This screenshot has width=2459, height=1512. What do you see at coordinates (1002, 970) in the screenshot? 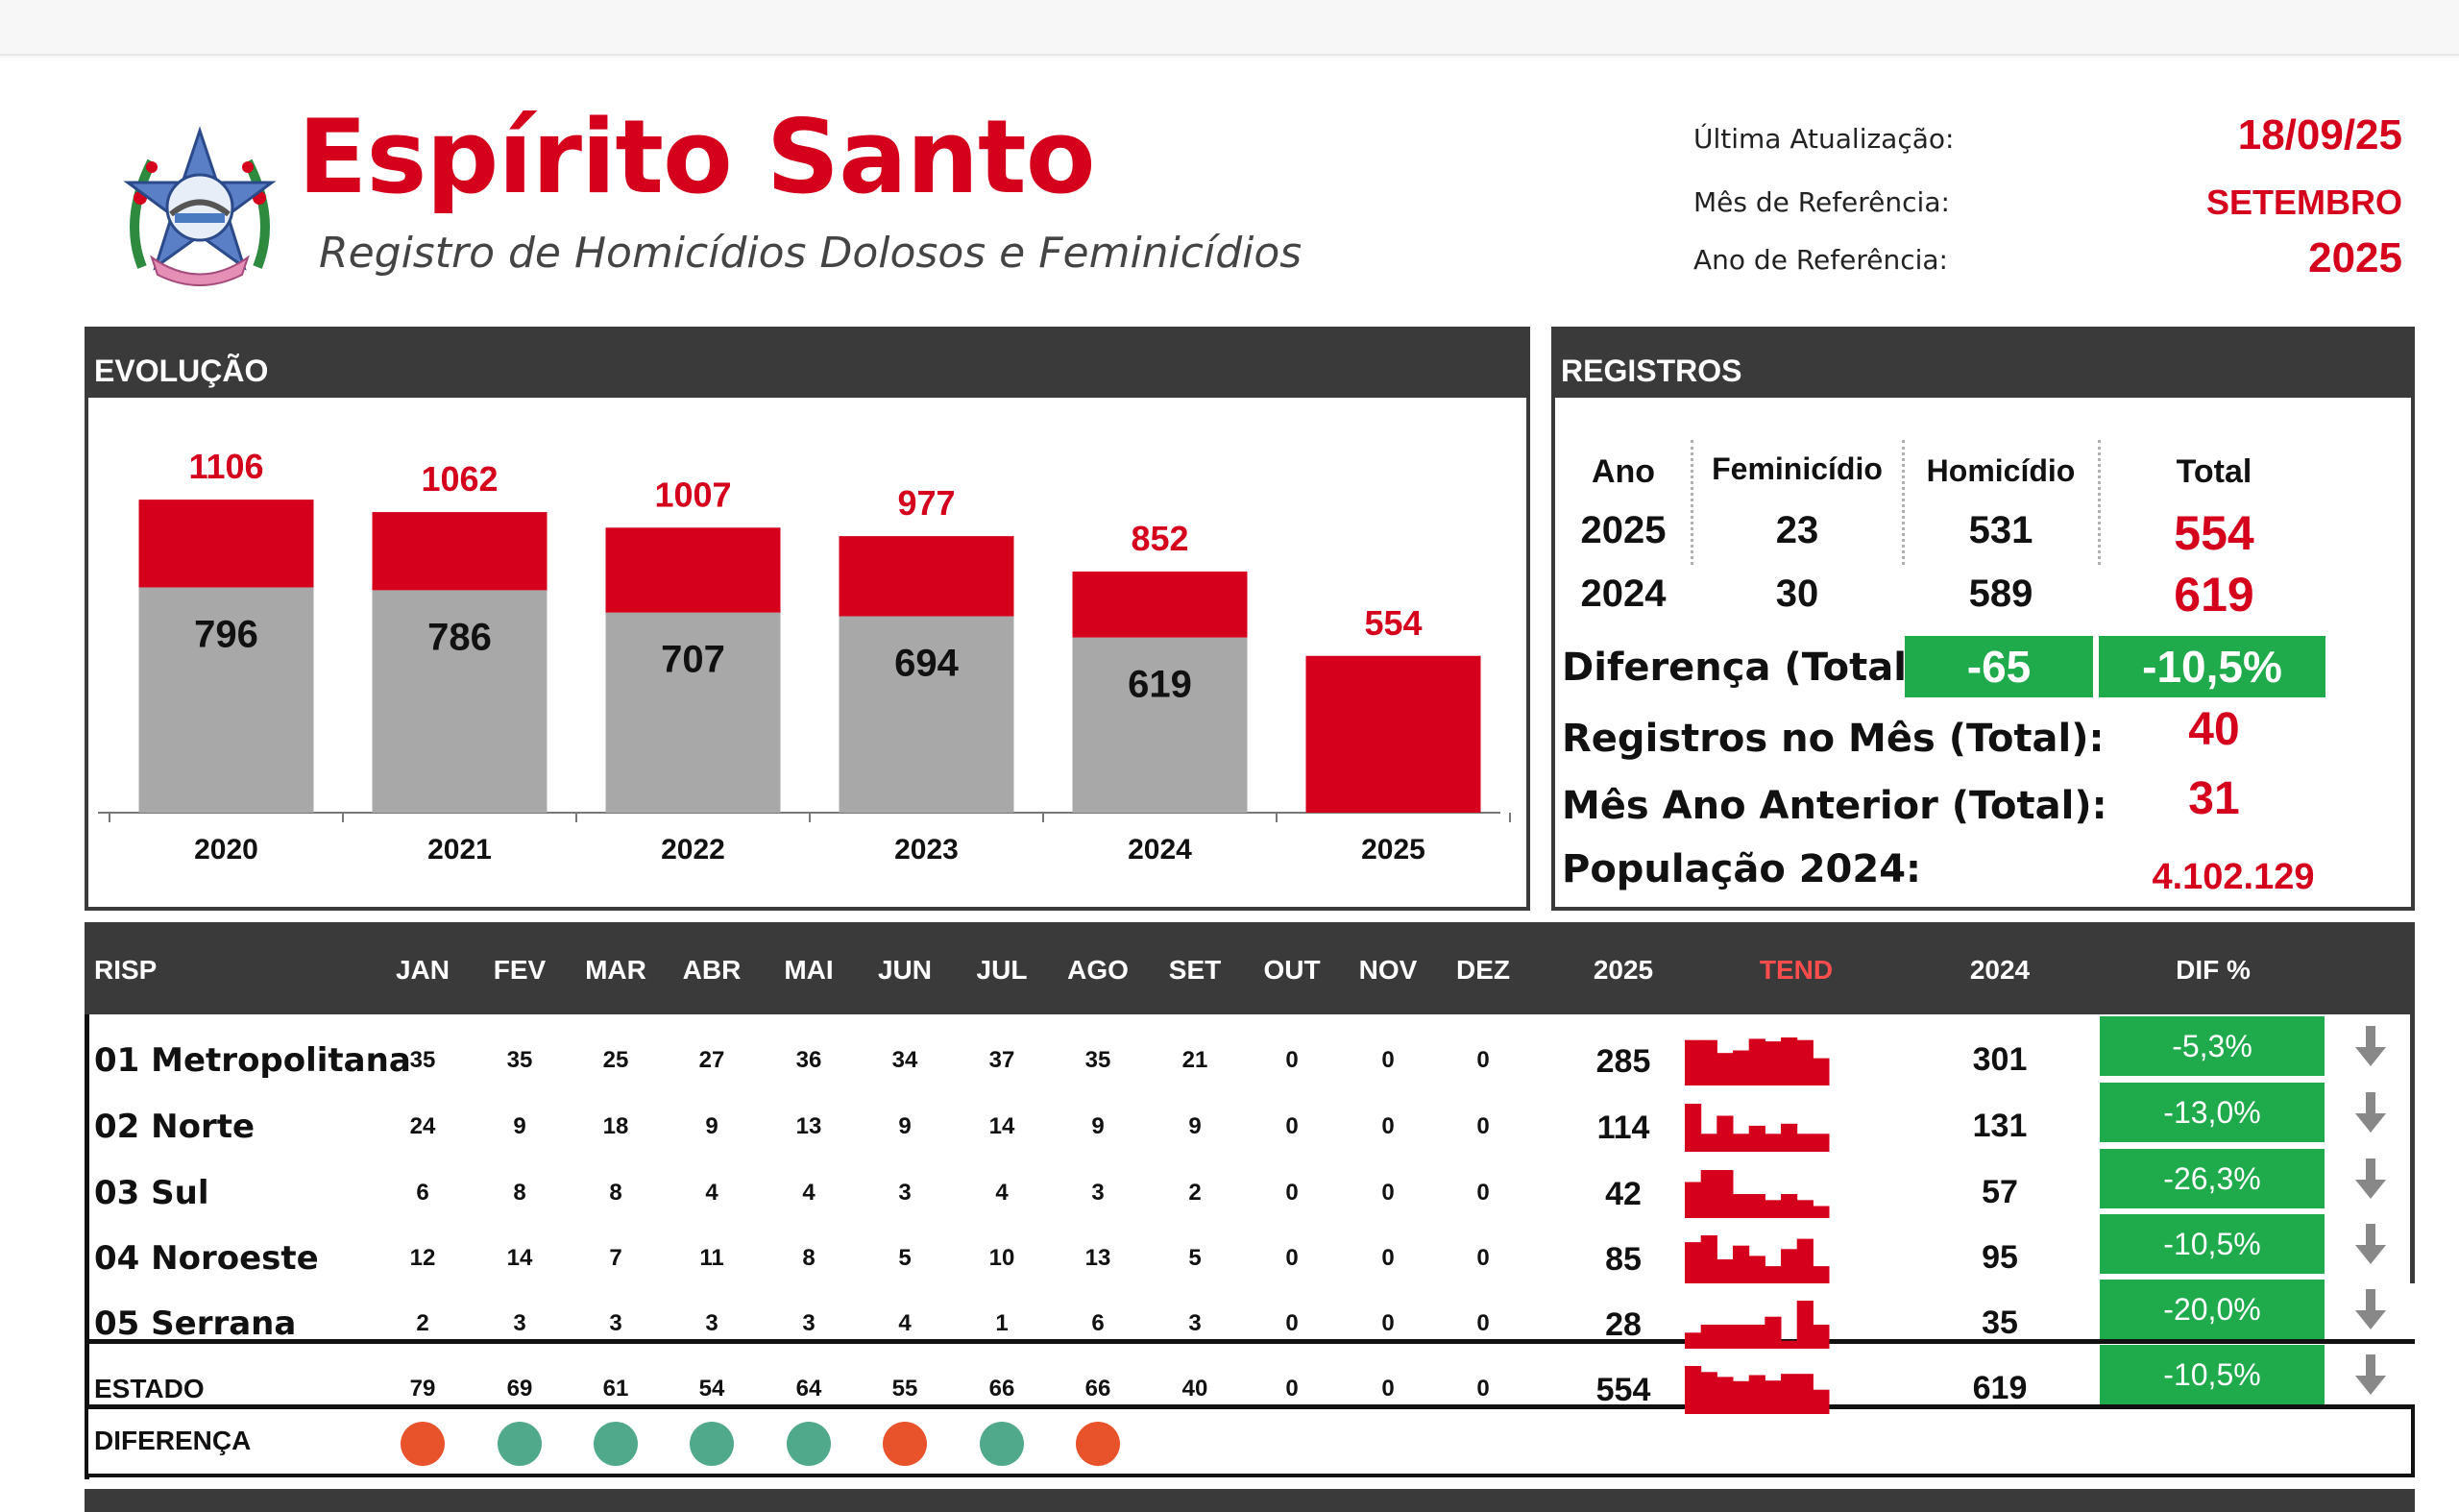
I see `th-month: JUL` at bounding box center [1002, 970].